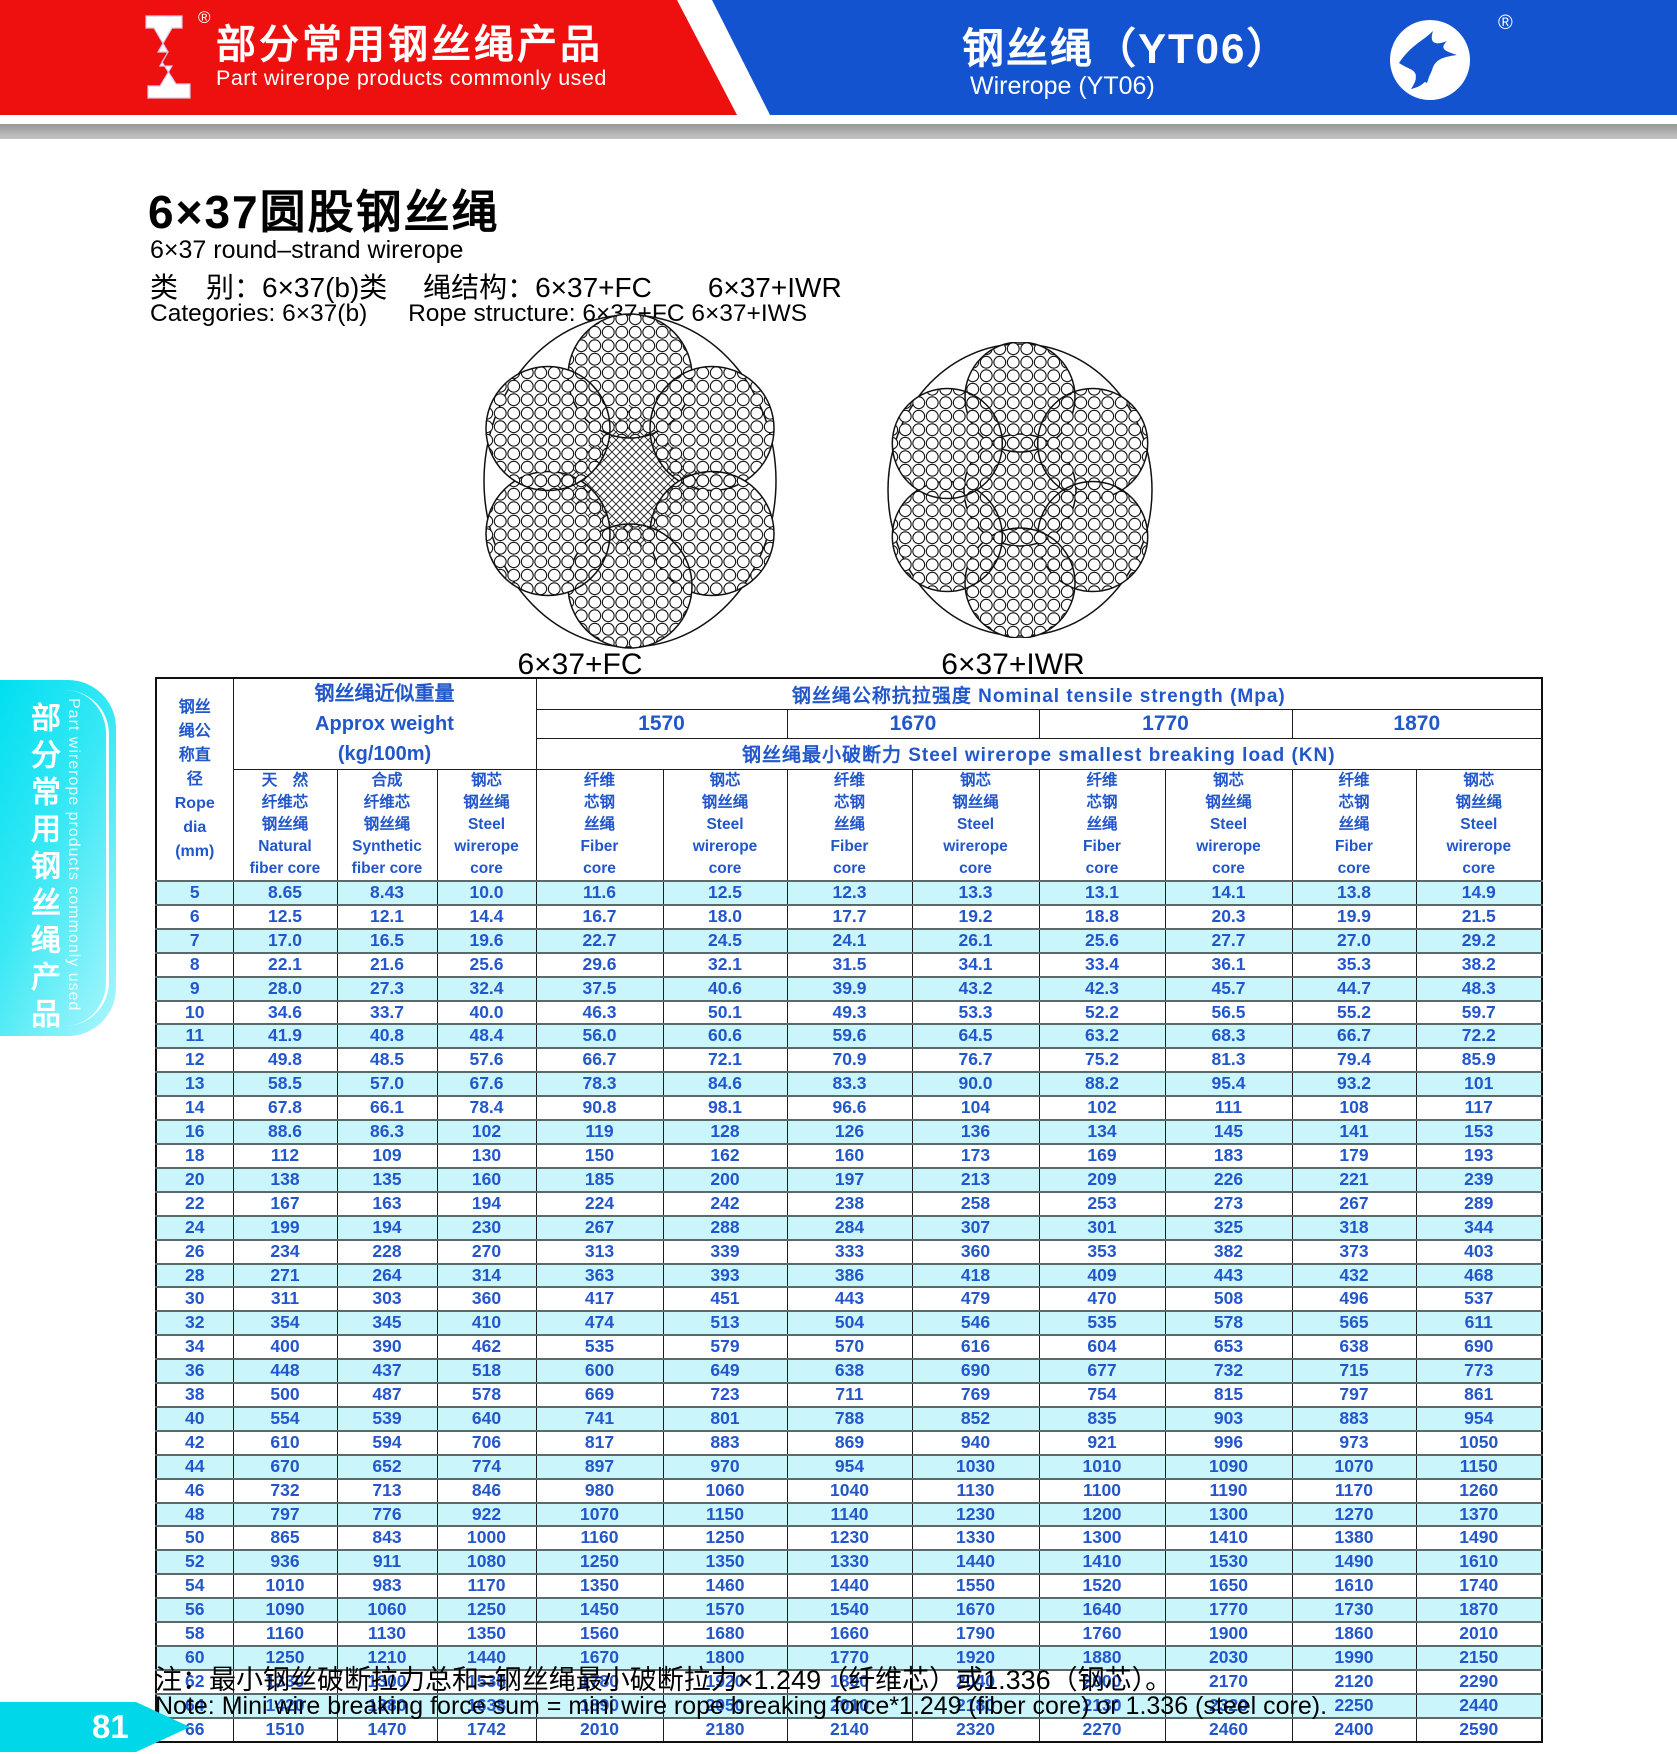  Describe the element at coordinates (285, 1466) in the screenshot. I see `value-cell: 670` at that location.